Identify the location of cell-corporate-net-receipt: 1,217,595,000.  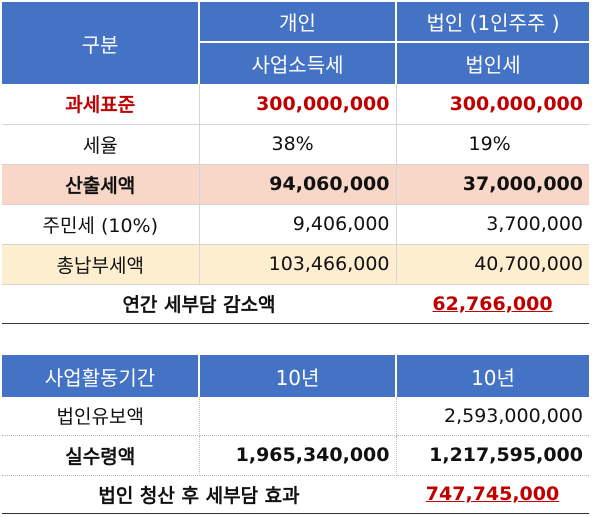
(492, 455).